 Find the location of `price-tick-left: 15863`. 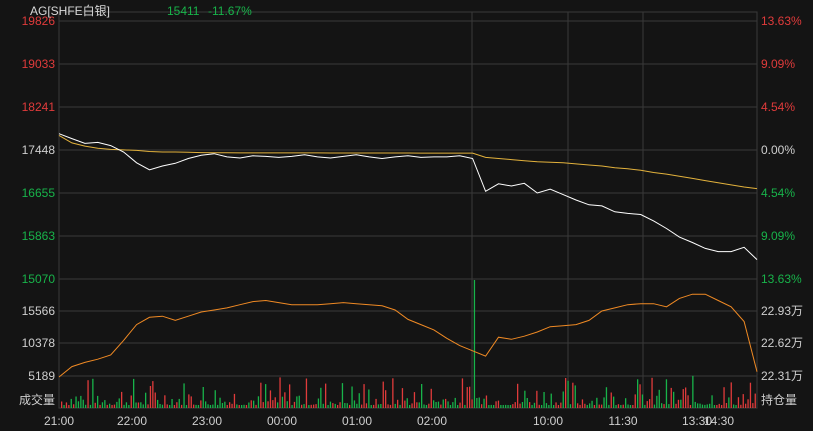

price-tick-left: 15863 is located at coordinates (39, 236).